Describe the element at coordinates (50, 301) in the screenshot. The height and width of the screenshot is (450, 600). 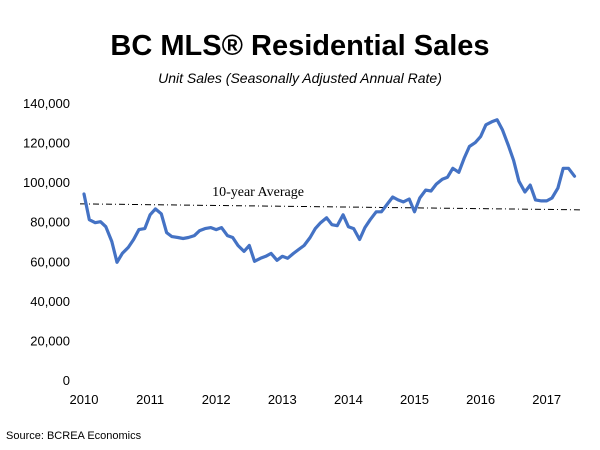
I see `y-tick-label: 40,000` at that location.